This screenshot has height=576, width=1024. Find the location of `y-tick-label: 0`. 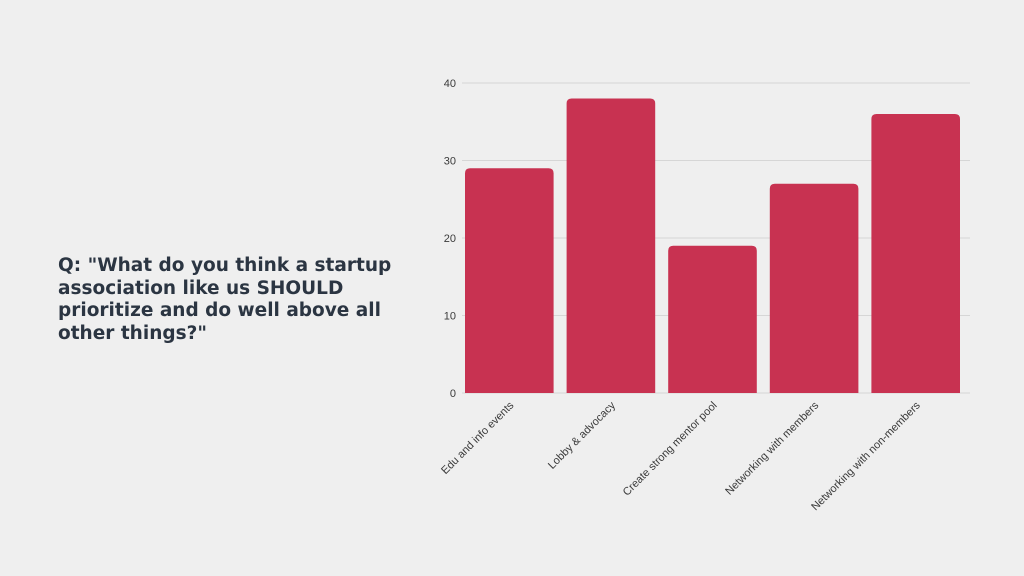

y-tick-label: 0 is located at coordinates (453, 394).